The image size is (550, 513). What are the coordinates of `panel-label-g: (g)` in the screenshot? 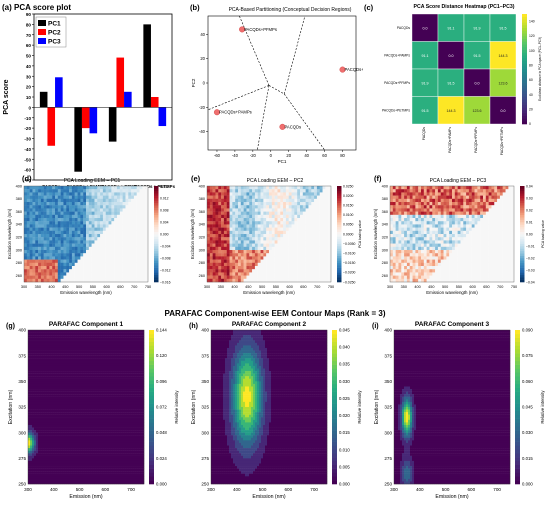 It's located at (10, 326).